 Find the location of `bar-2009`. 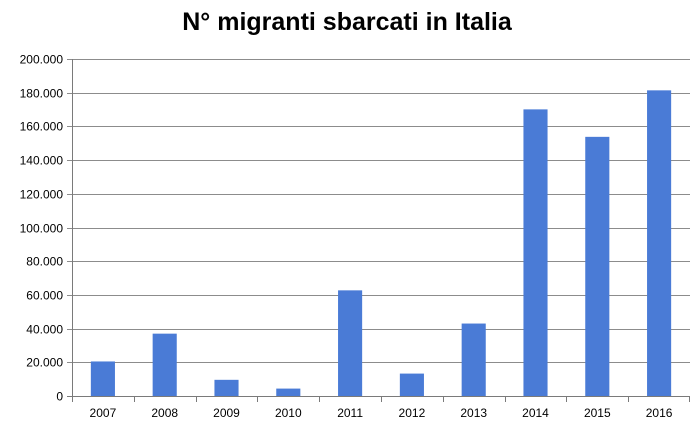

bar-2009 is located at coordinates (226, 387).